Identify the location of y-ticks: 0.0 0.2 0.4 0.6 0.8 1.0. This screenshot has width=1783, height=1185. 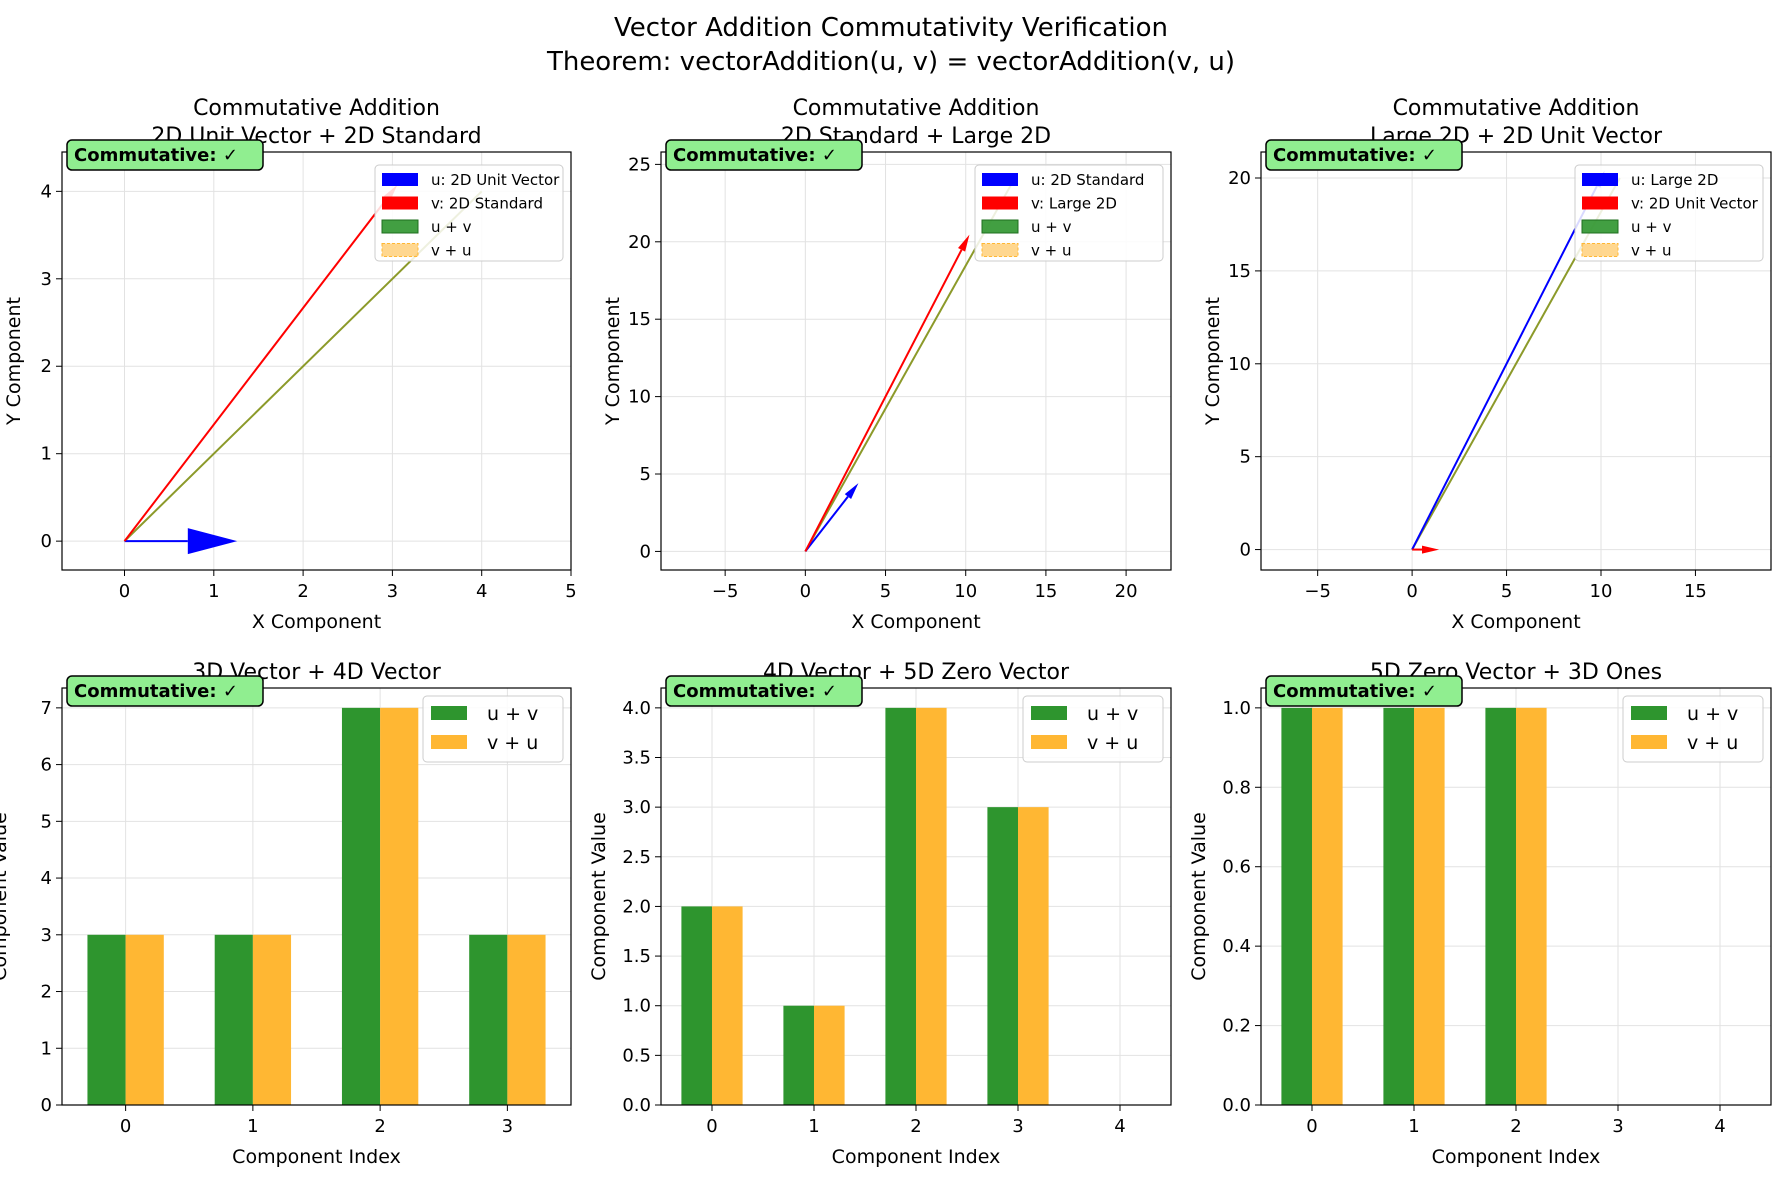
(1241, 907).